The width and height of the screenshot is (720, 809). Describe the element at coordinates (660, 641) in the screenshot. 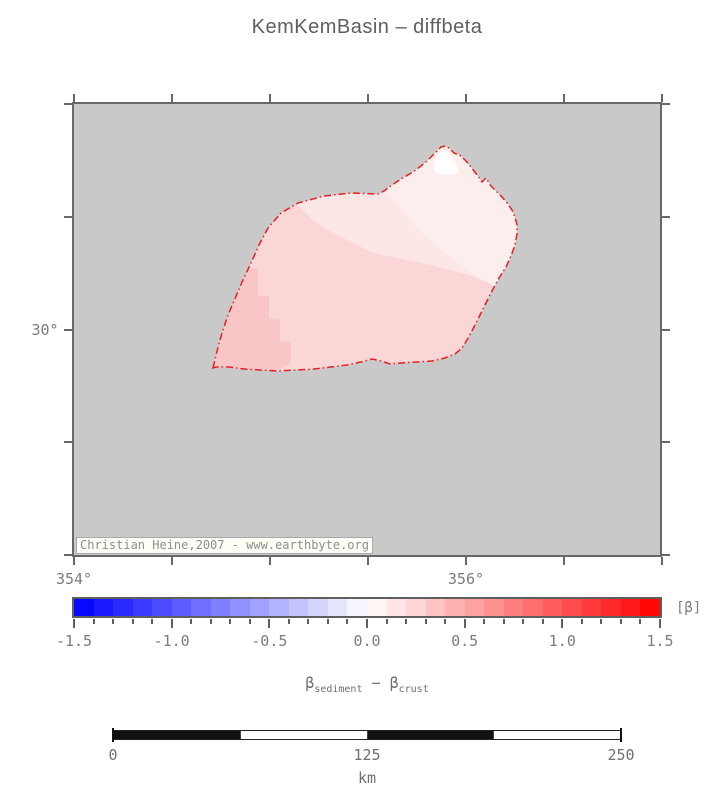

I see `colorbar-tick-label: 1.5` at that location.